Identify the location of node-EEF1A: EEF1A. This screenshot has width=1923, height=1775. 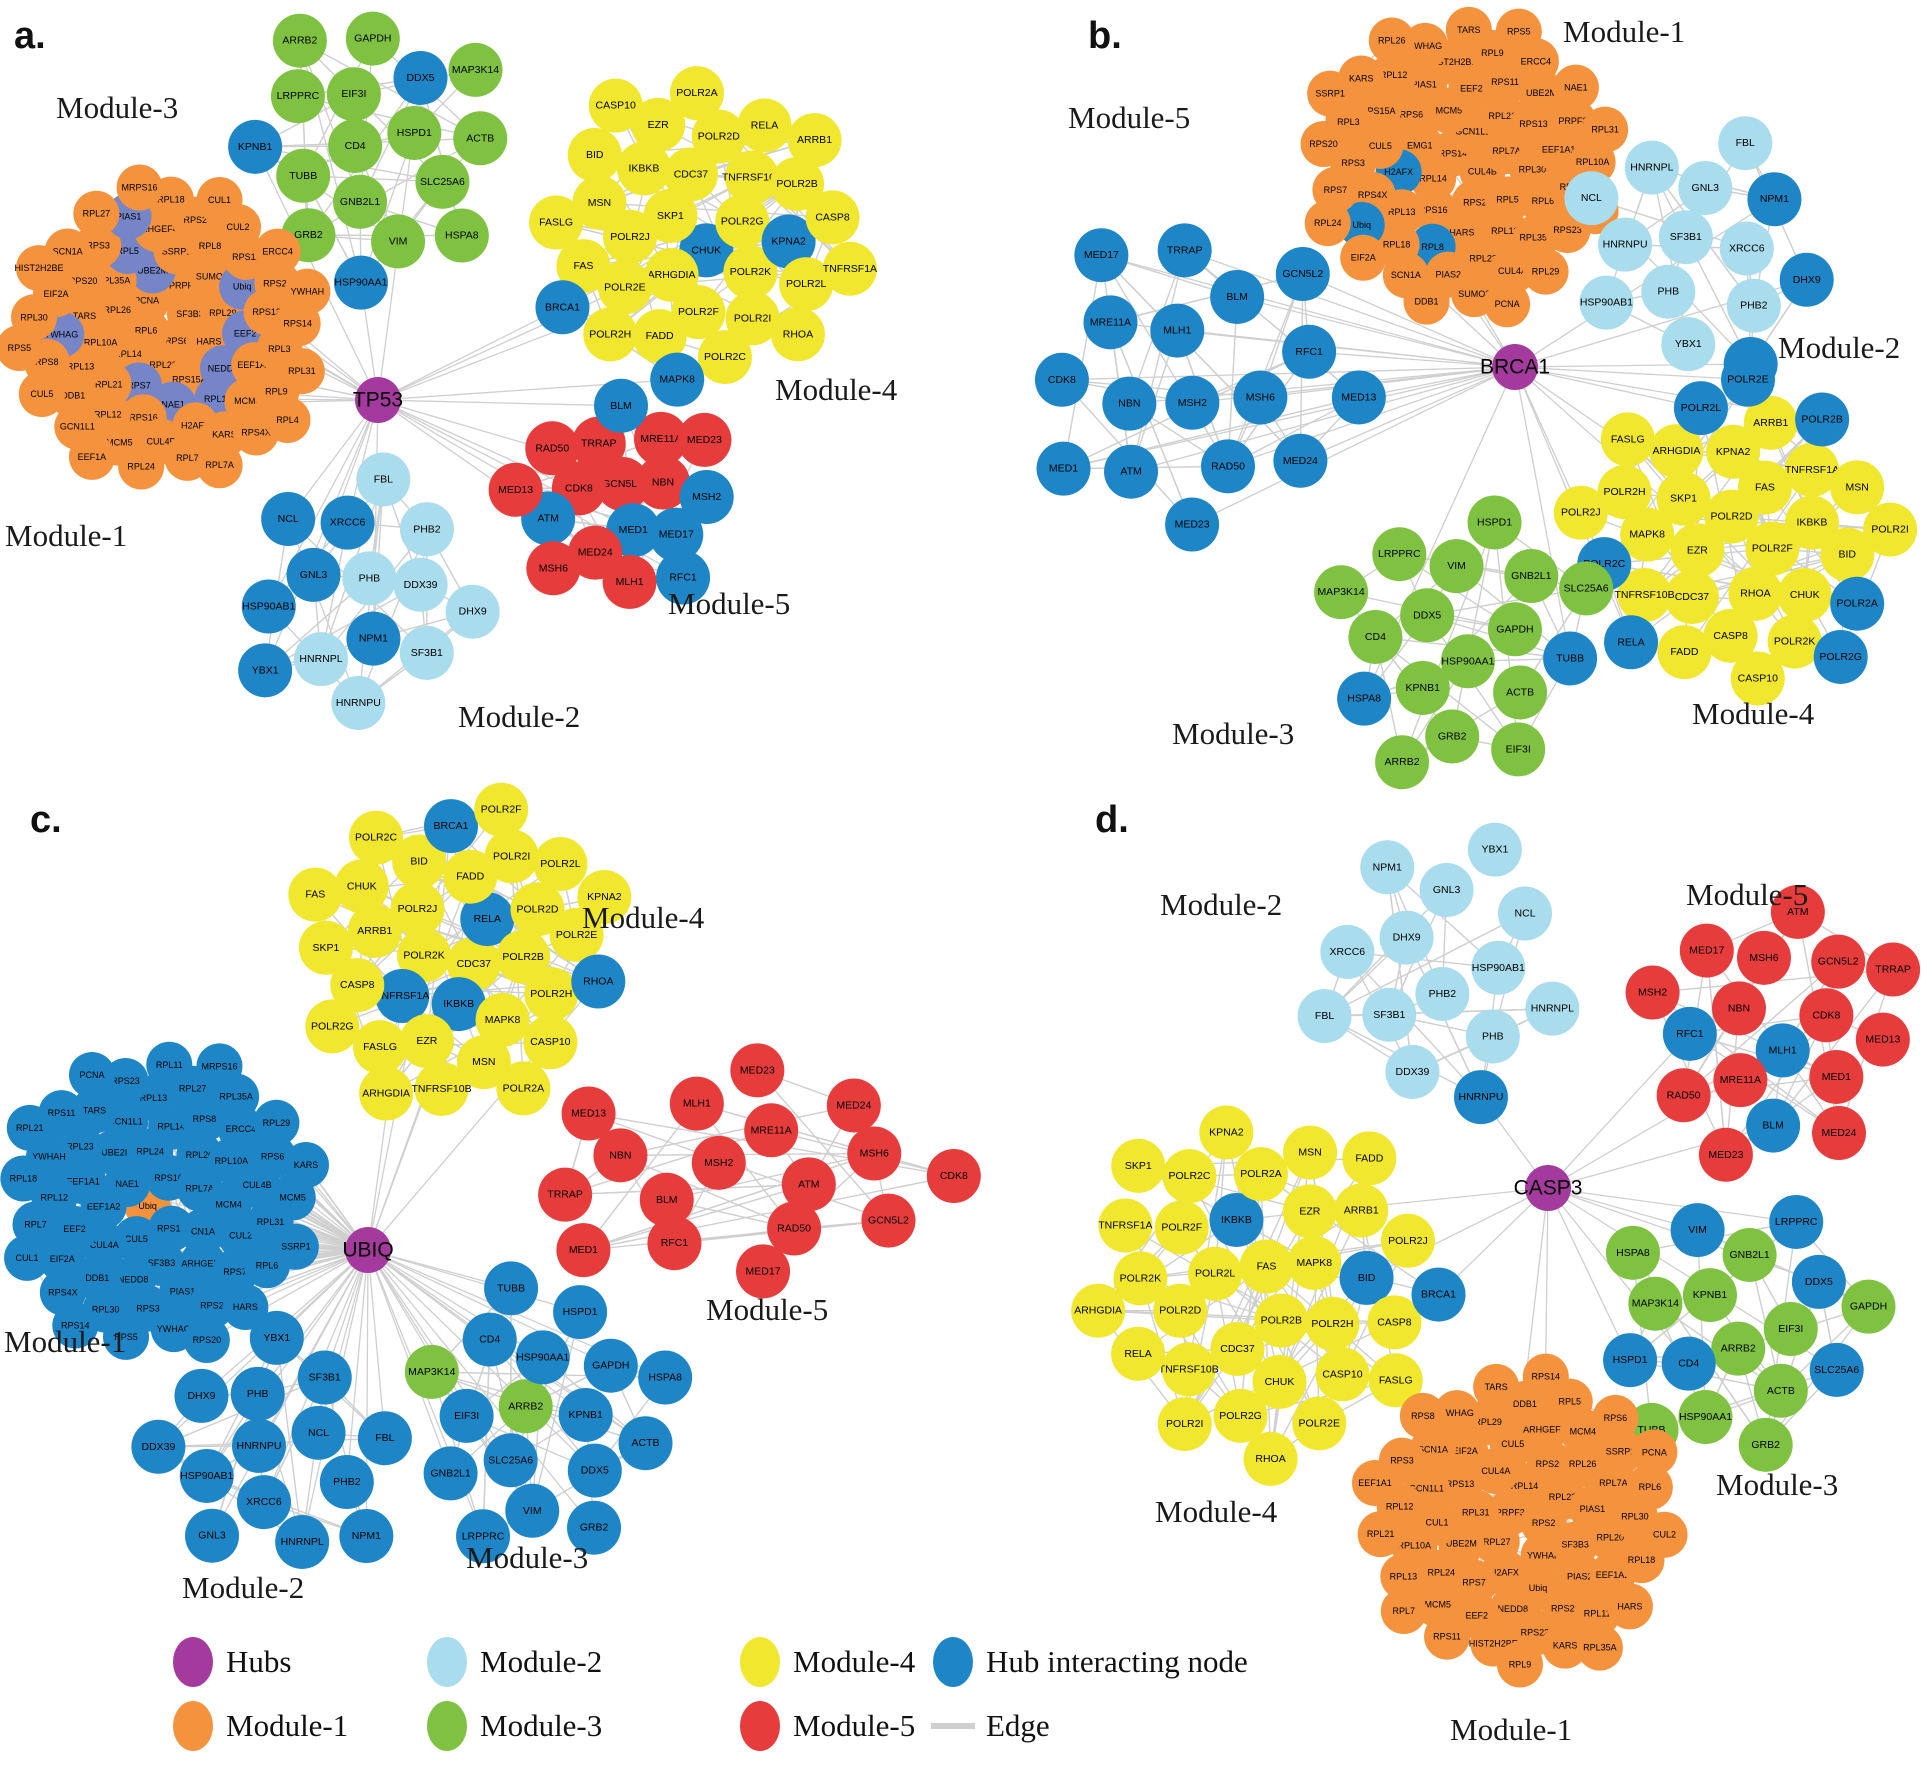
(91, 456).